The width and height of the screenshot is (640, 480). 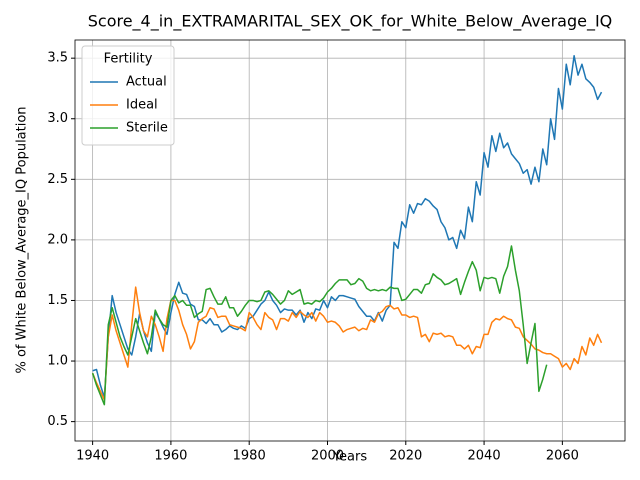 What do you see at coordinates (249, 456) in the screenshot?
I see `x-tick-label: 1980` at bounding box center [249, 456].